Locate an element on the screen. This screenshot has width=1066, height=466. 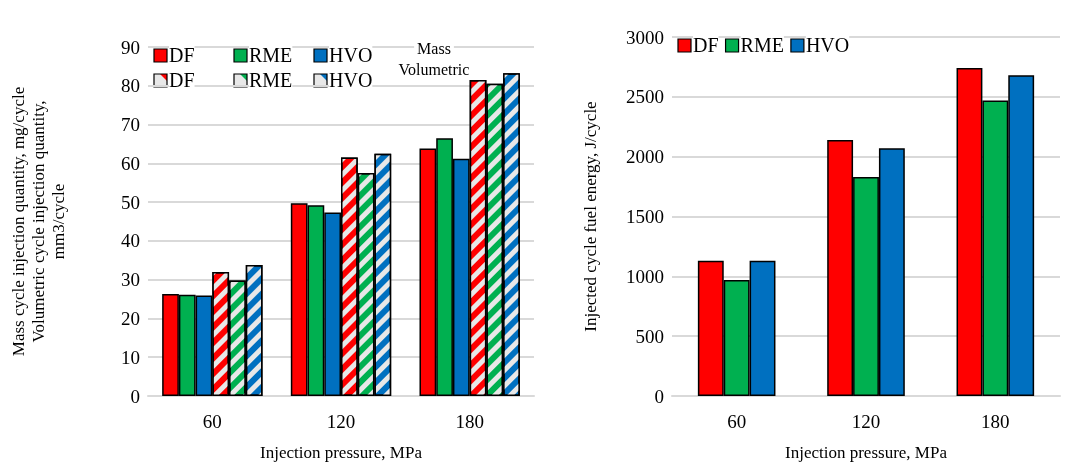
y-tick-label: 40 is located at coordinates (130, 241).